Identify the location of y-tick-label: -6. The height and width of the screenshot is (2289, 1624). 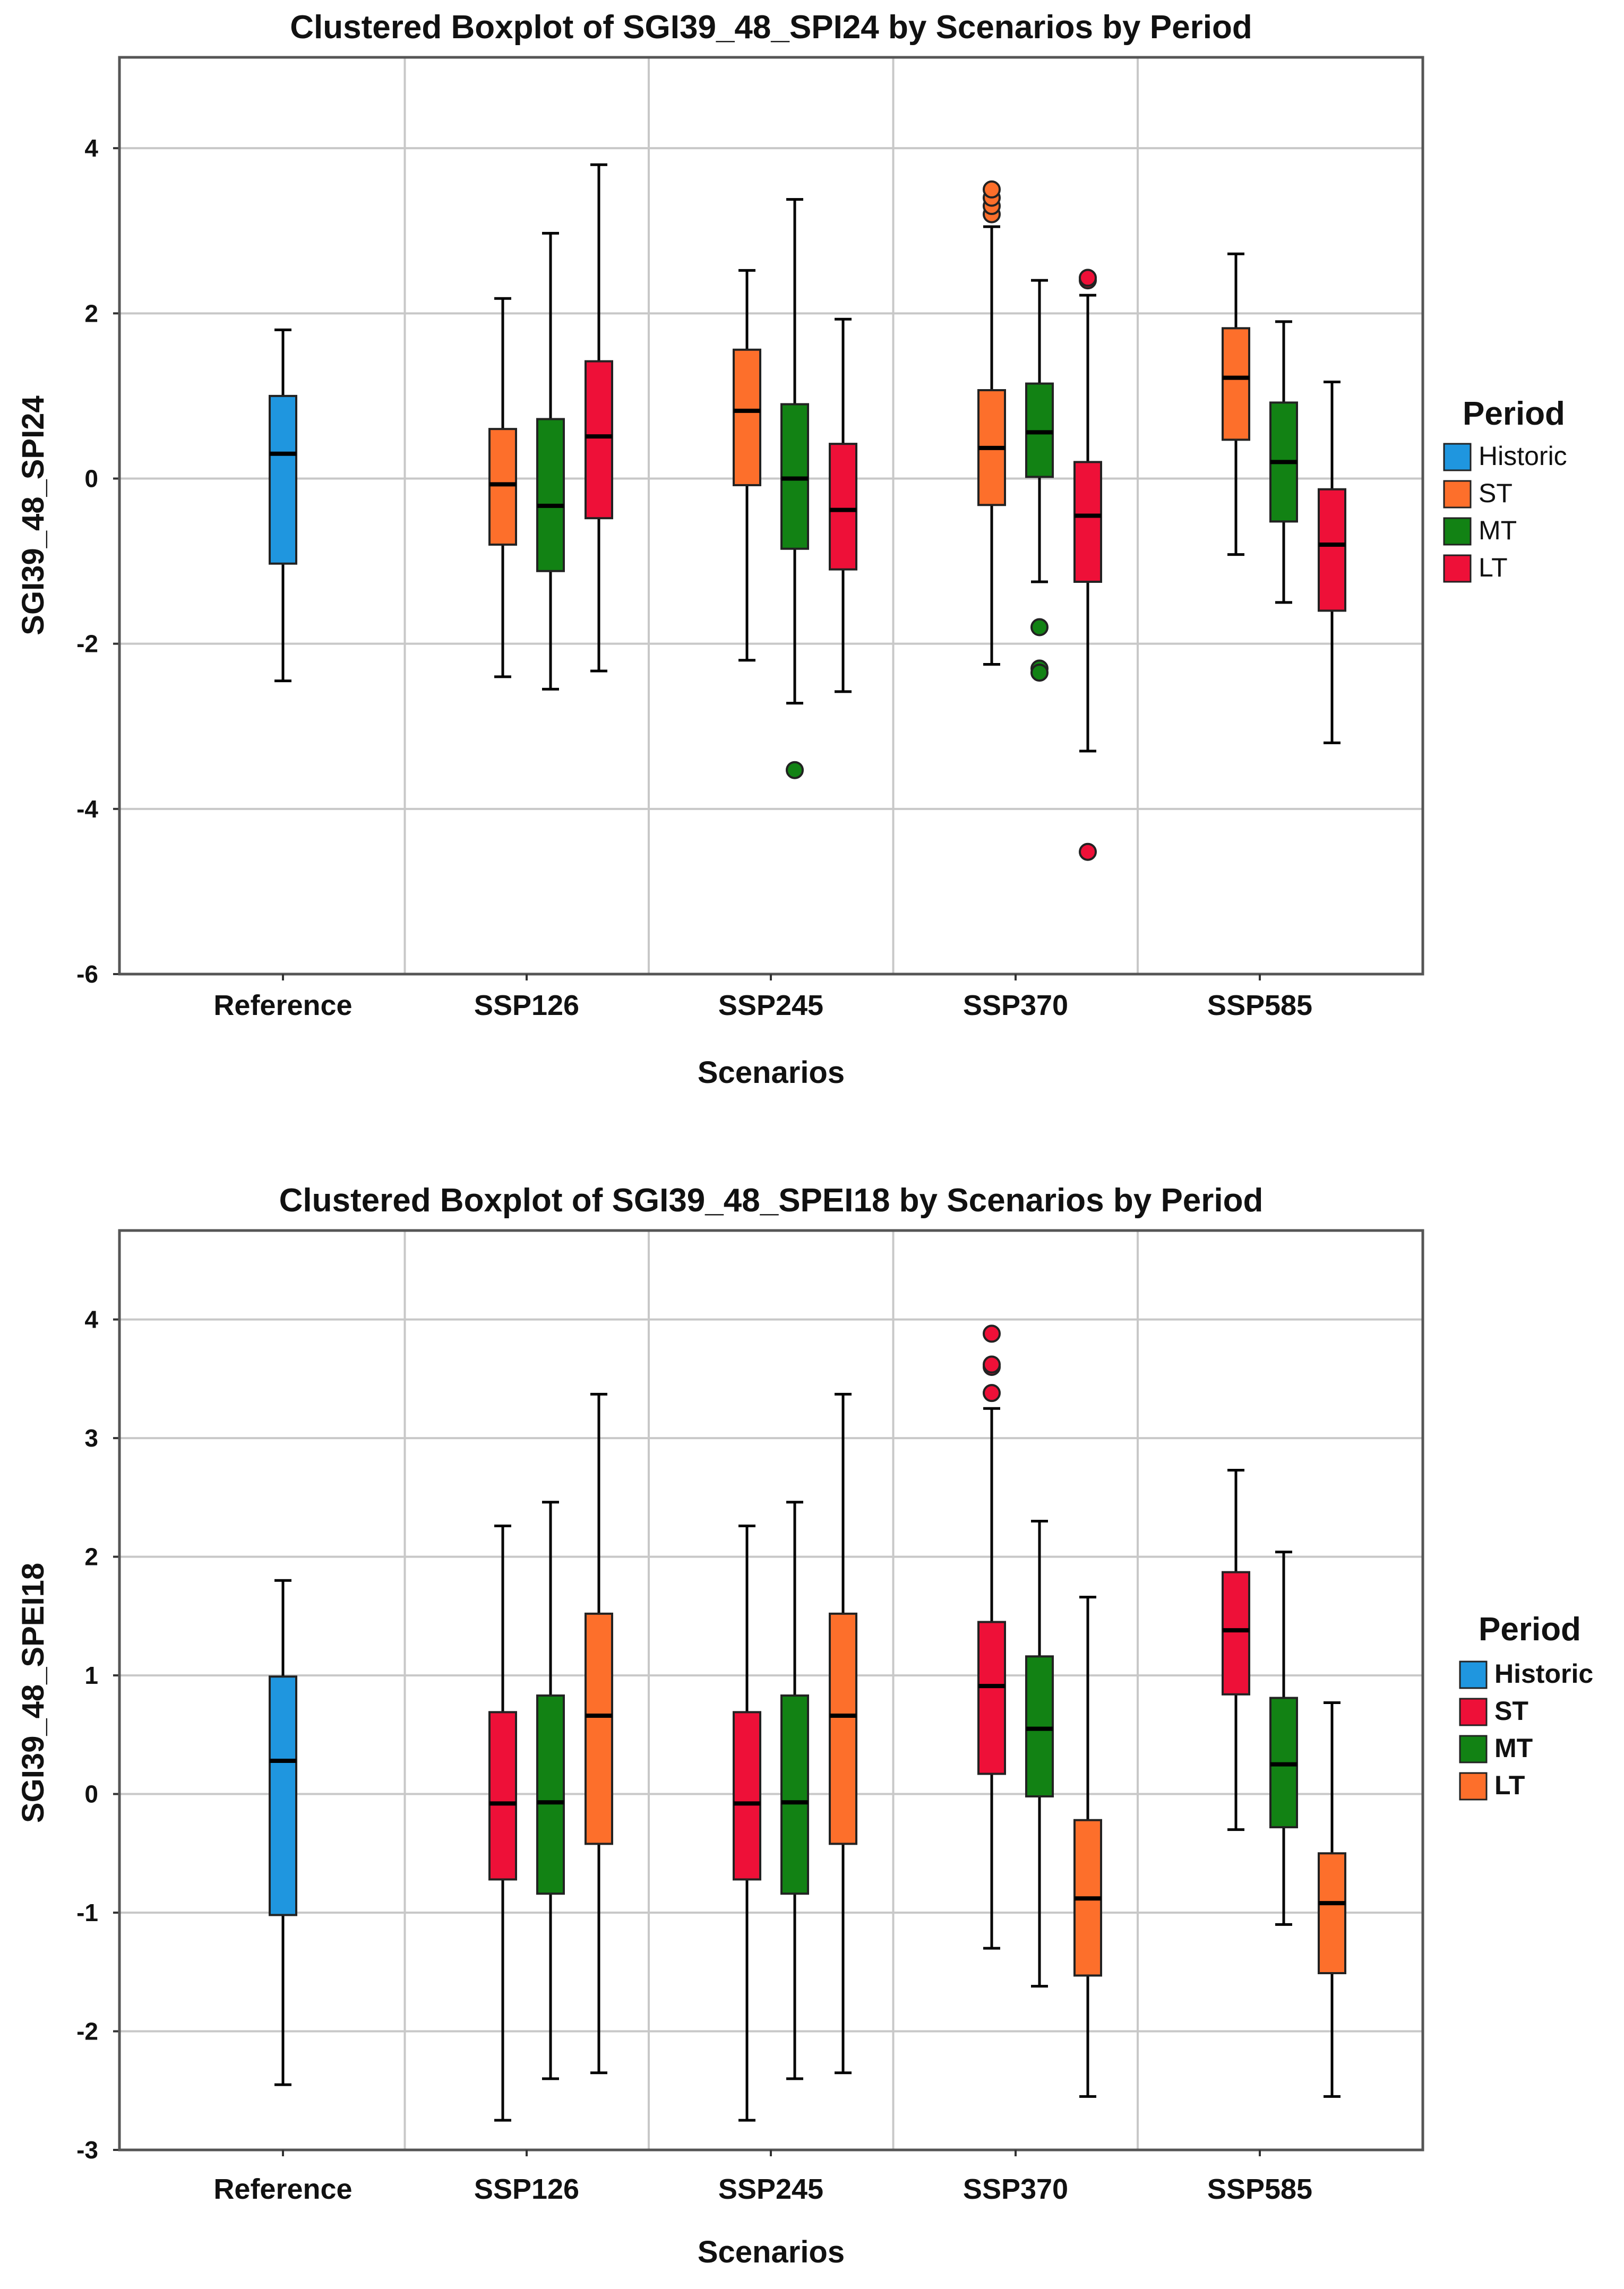
(87, 974).